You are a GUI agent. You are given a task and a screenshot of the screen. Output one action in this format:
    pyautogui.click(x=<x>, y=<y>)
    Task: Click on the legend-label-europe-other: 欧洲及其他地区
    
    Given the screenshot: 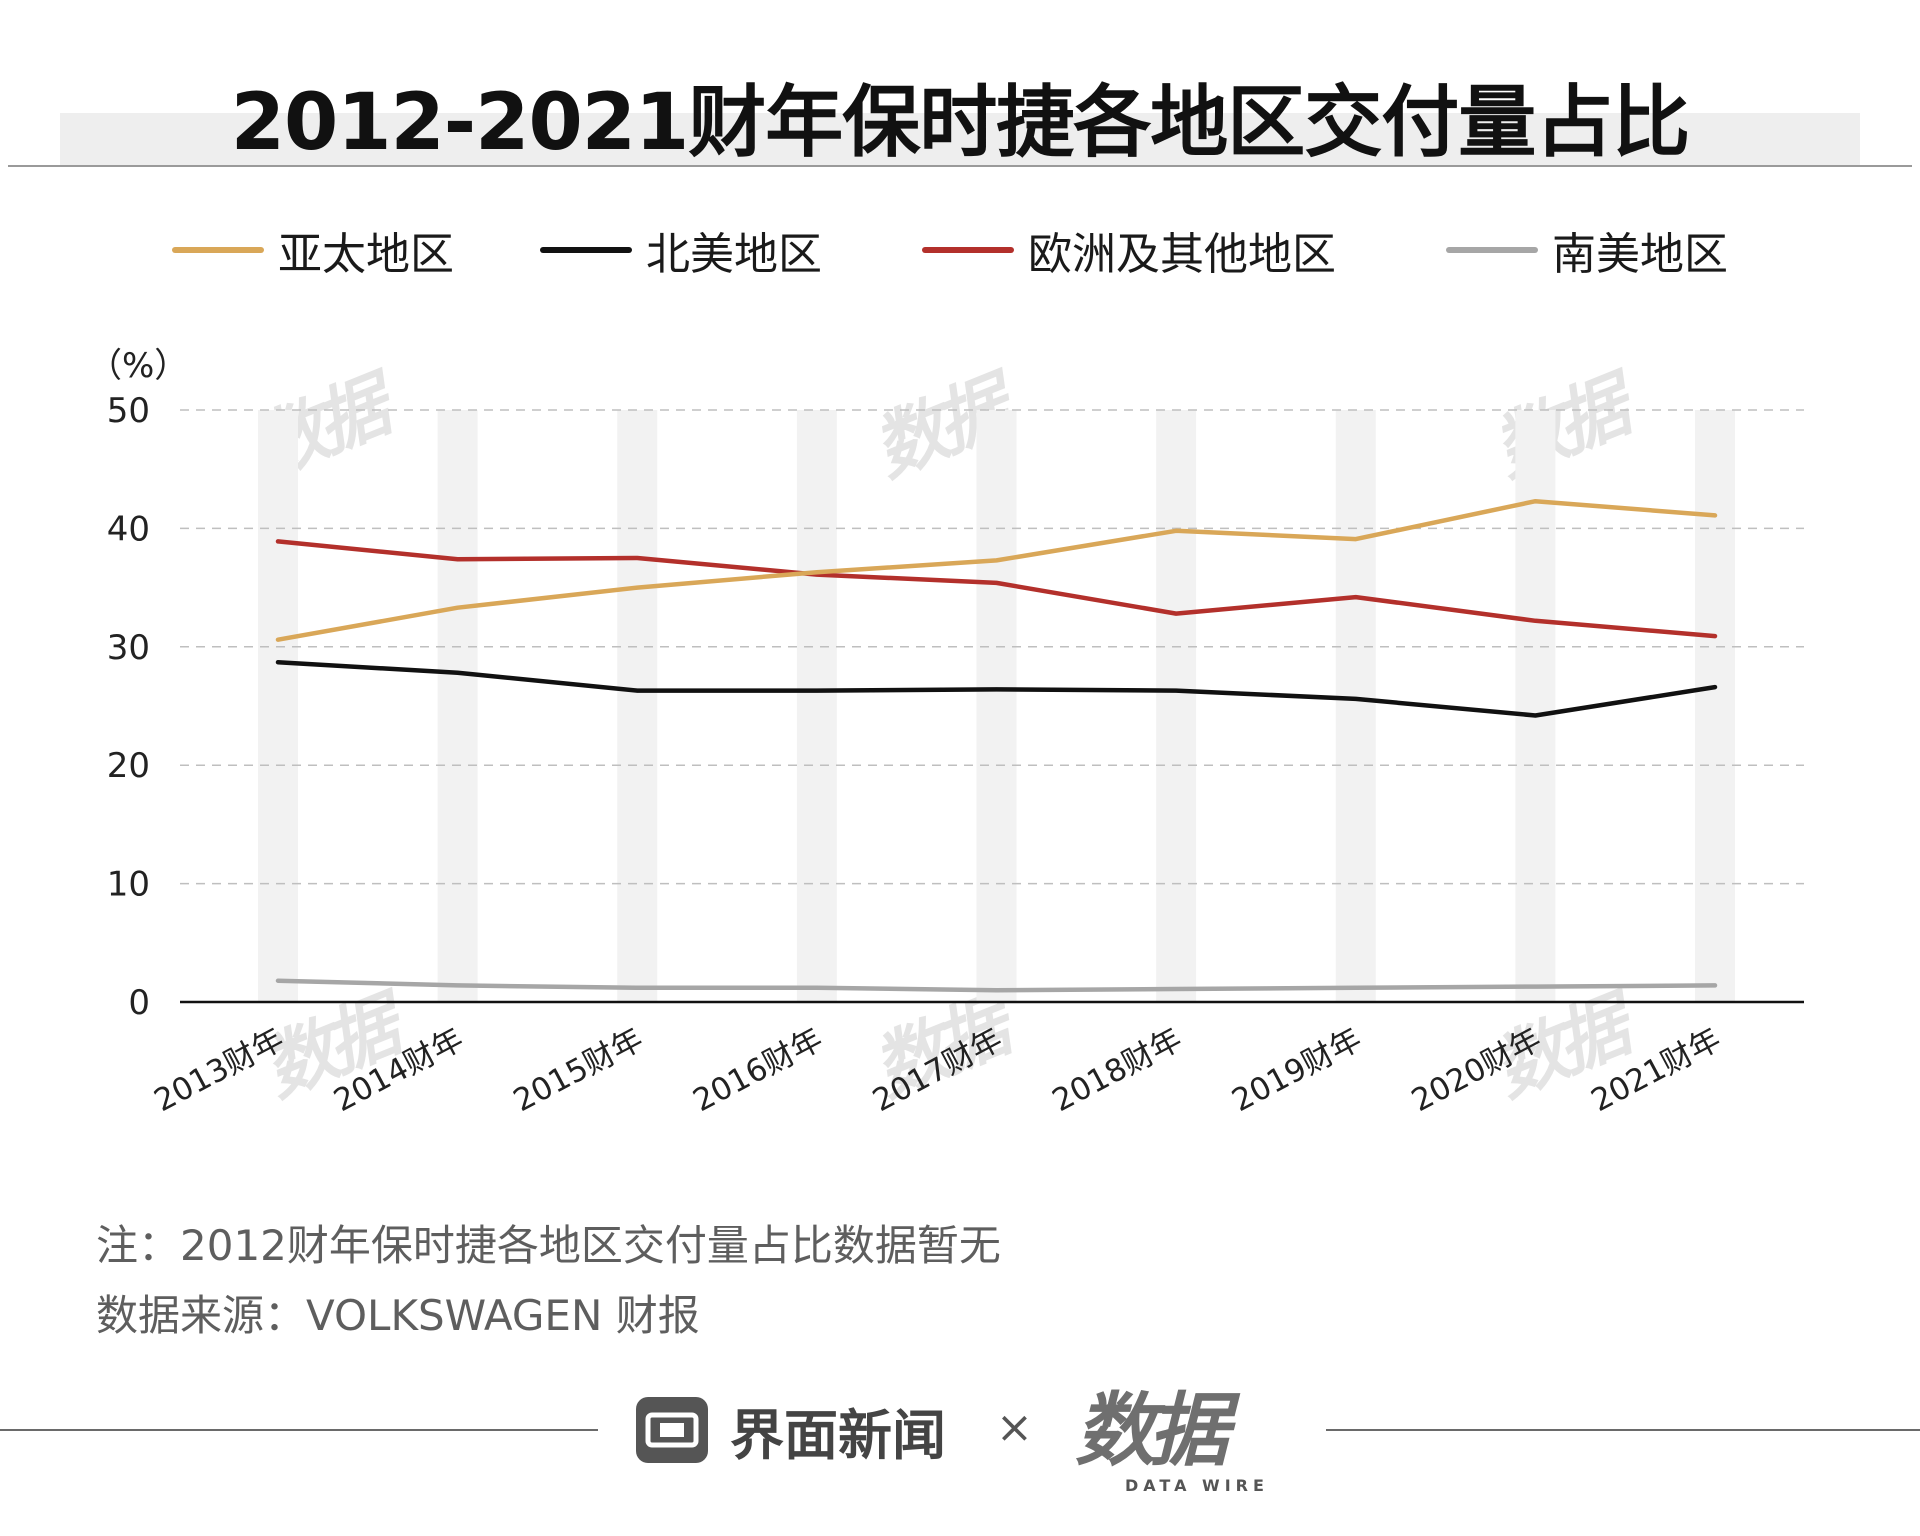 What is the action you would take?
    pyautogui.click(x=1182, y=254)
    